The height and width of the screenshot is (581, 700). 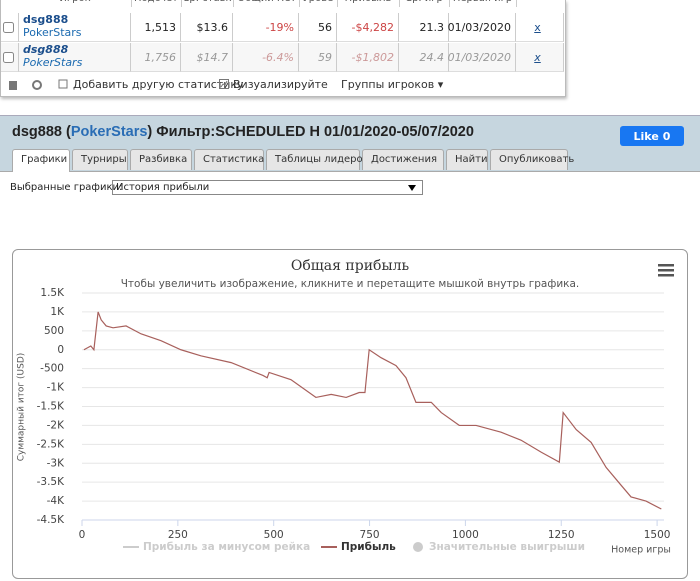 I want to click on x-tick-label: 750, so click(x=370, y=535).